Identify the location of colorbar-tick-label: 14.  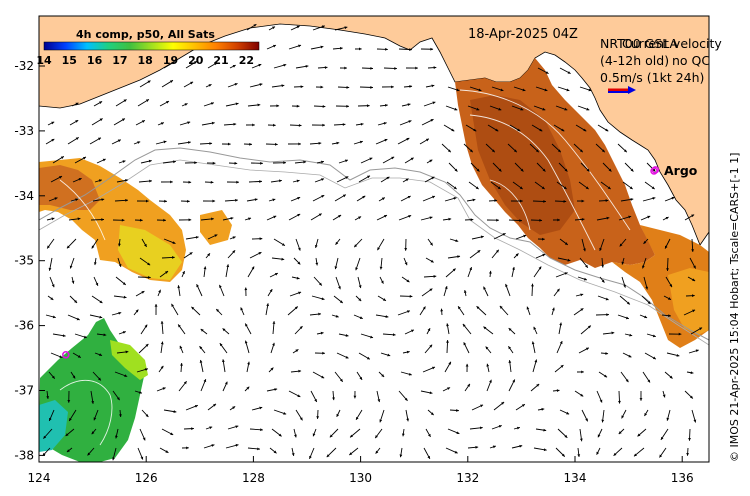
(44, 60).